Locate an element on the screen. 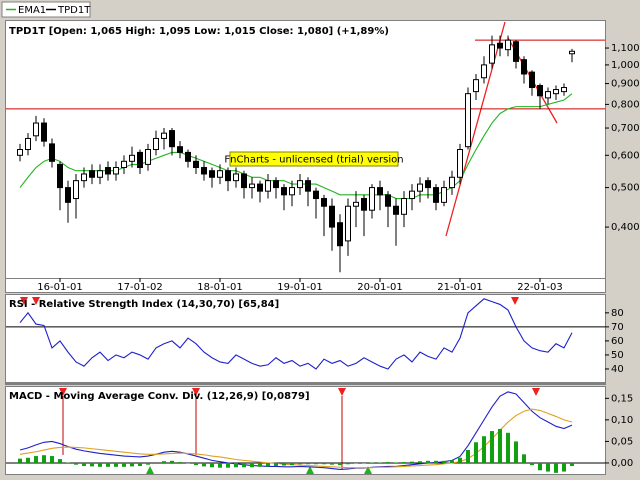 Image resolution: width=640 pixels, height=480 pixels. y-tick-label: 0,700 is located at coordinates (625, 128).